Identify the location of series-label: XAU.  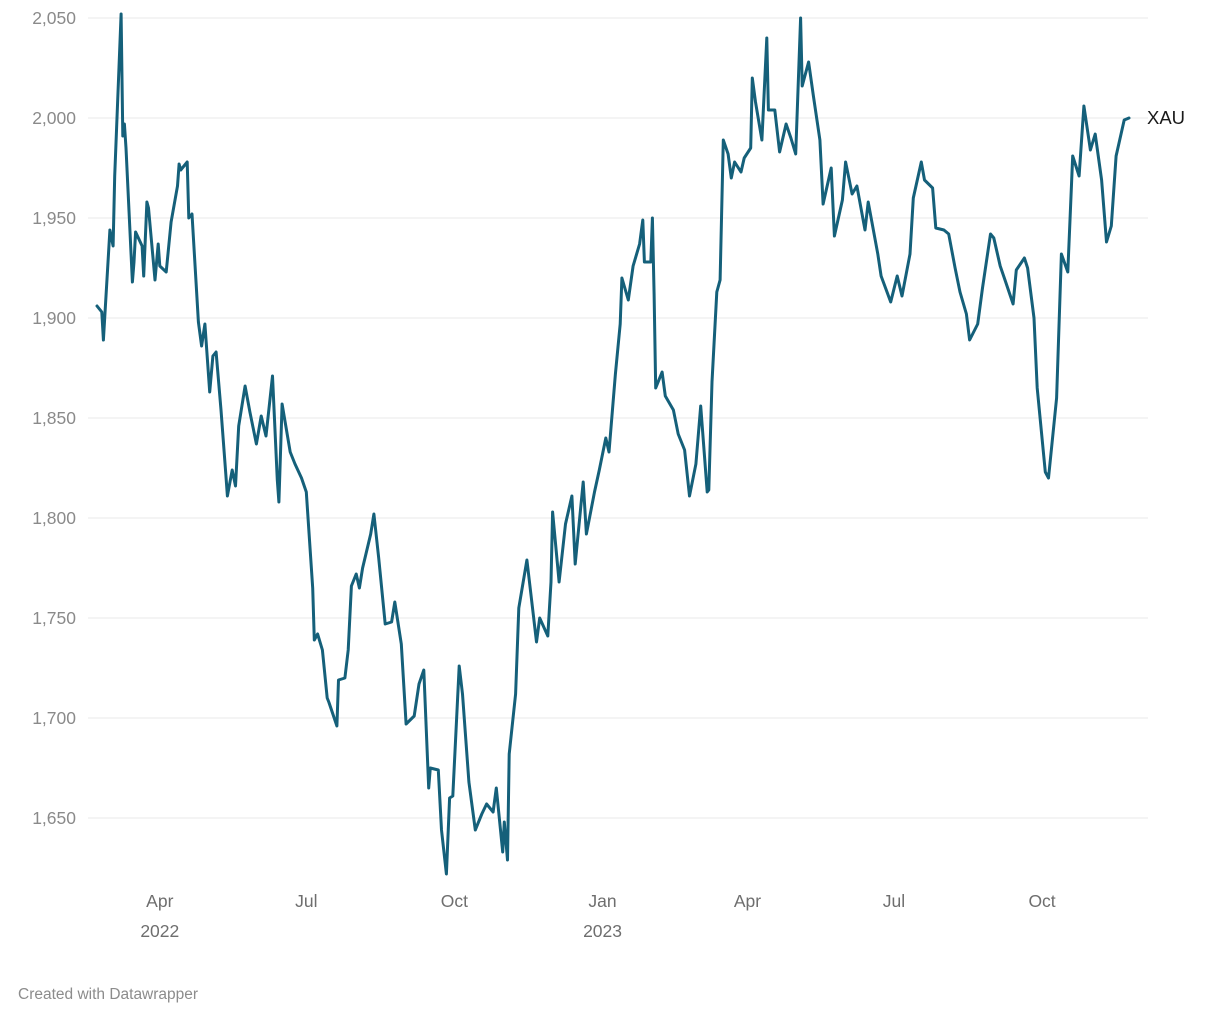
(1166, 117).